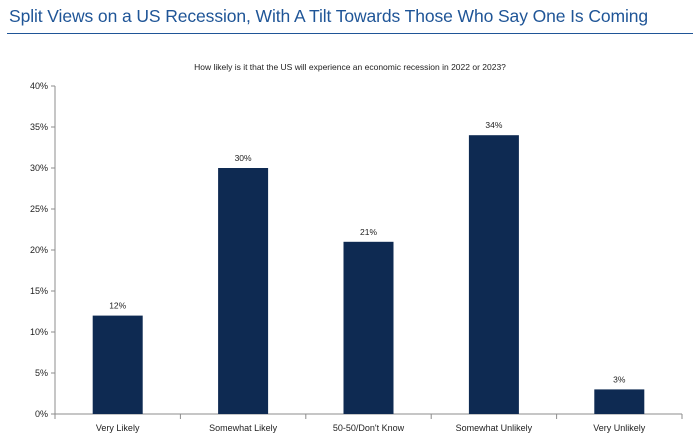  I want to click on x-tick-label: Very Likely, so click(118, 428).